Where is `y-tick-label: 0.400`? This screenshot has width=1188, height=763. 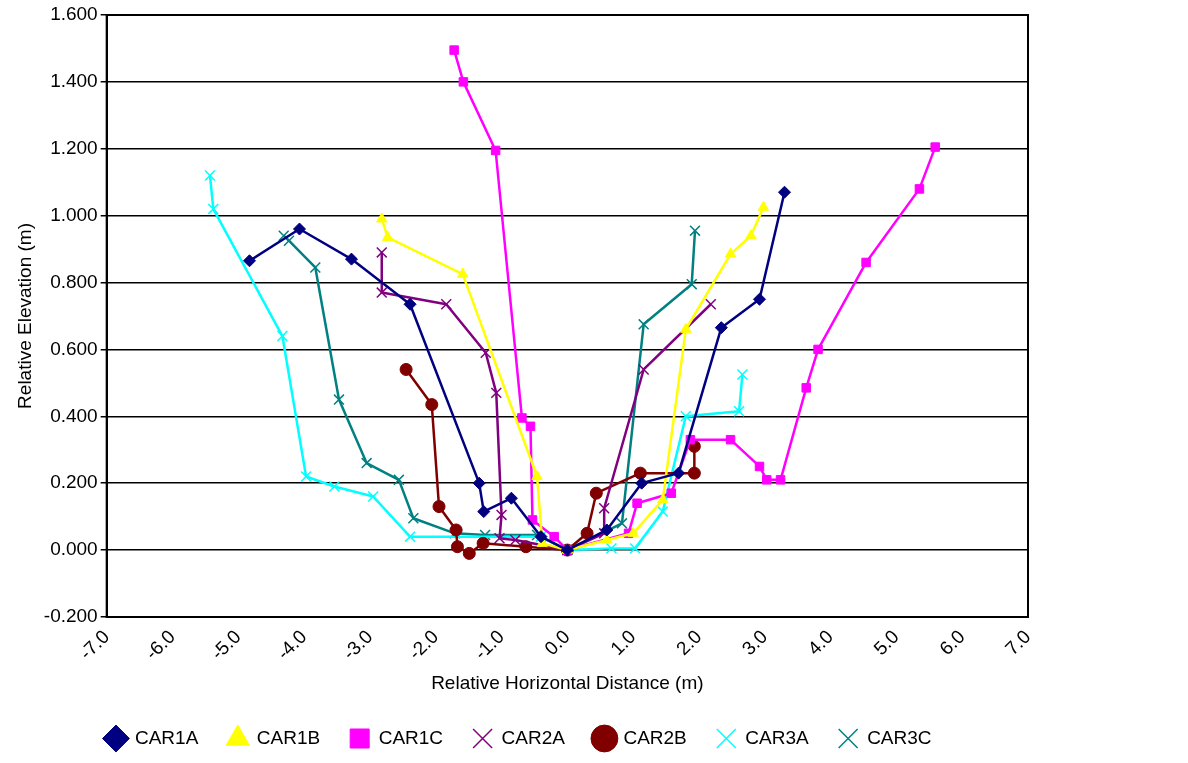 y-tick-label: 0.400 is located at coordinates (74, 415).